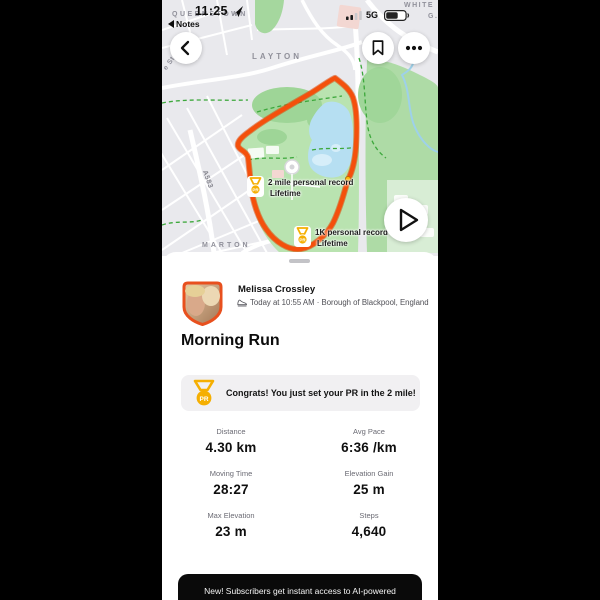 This screenshot has width=600, height=600. I want to click on chevron-left-icon, so click(185, 48).